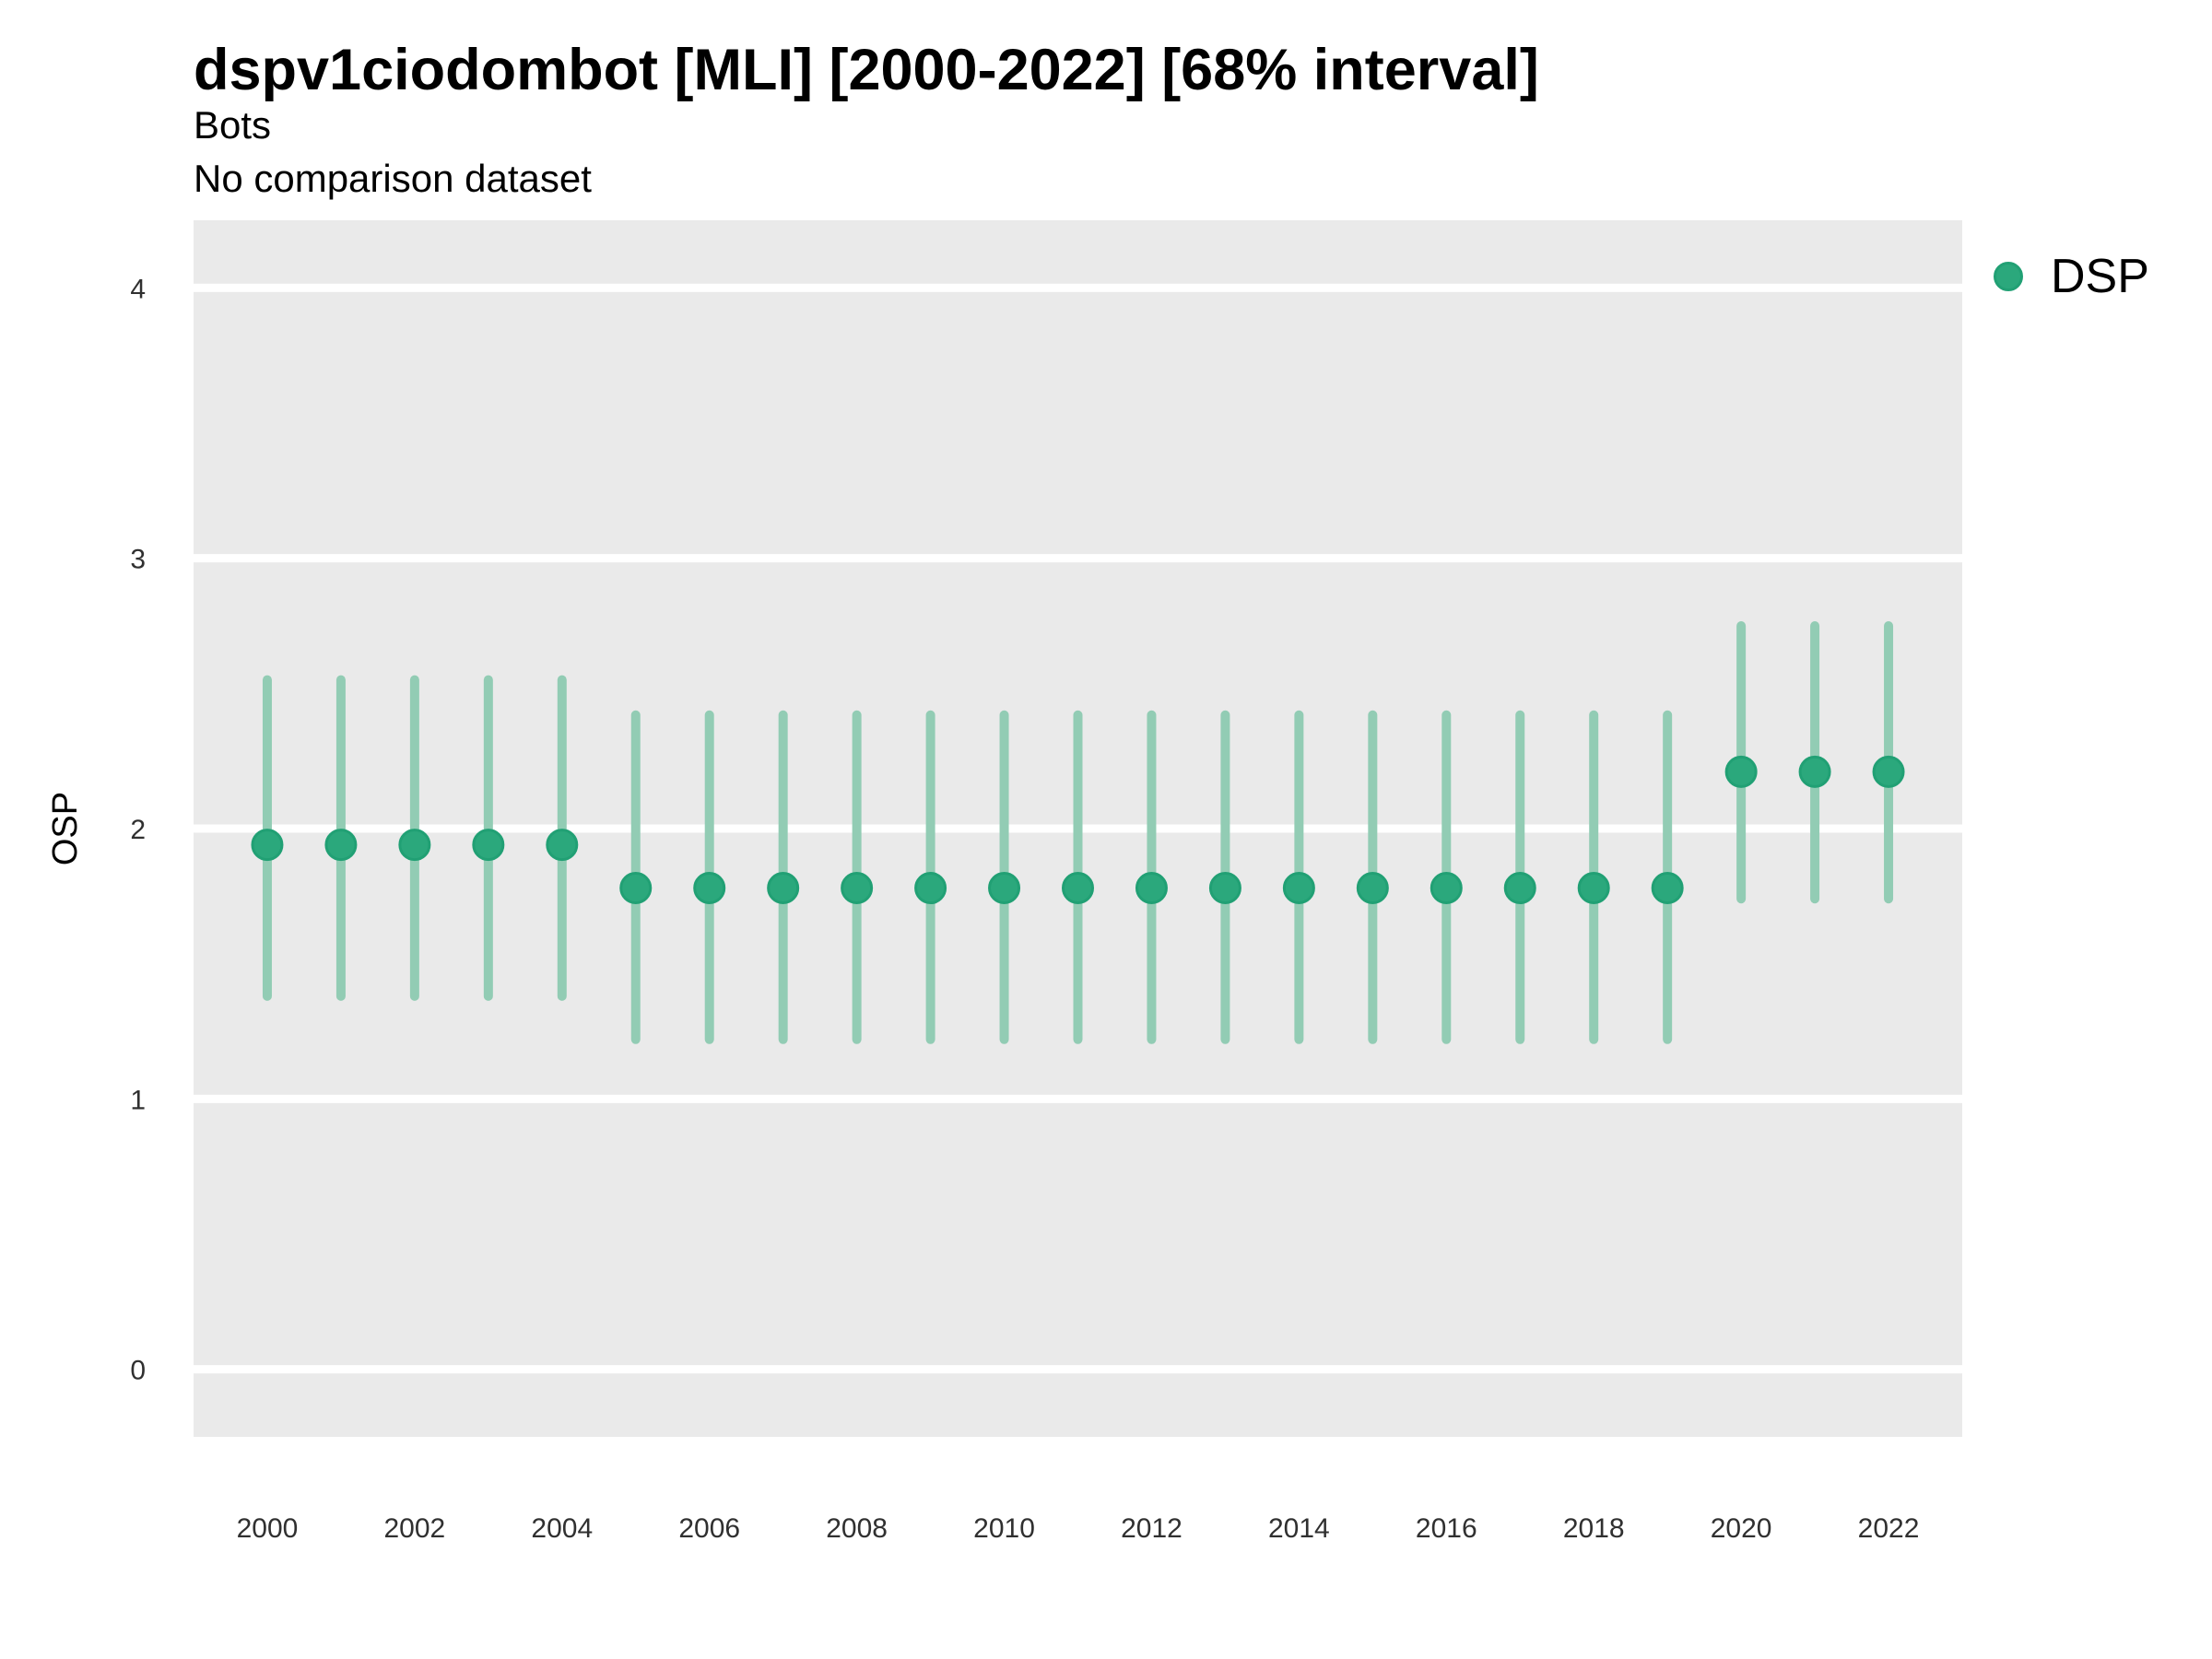 The image size is (2212, 1659). Describe the element at coordinates (930, 888) in the screenshot. I see `point-2009` at that location.